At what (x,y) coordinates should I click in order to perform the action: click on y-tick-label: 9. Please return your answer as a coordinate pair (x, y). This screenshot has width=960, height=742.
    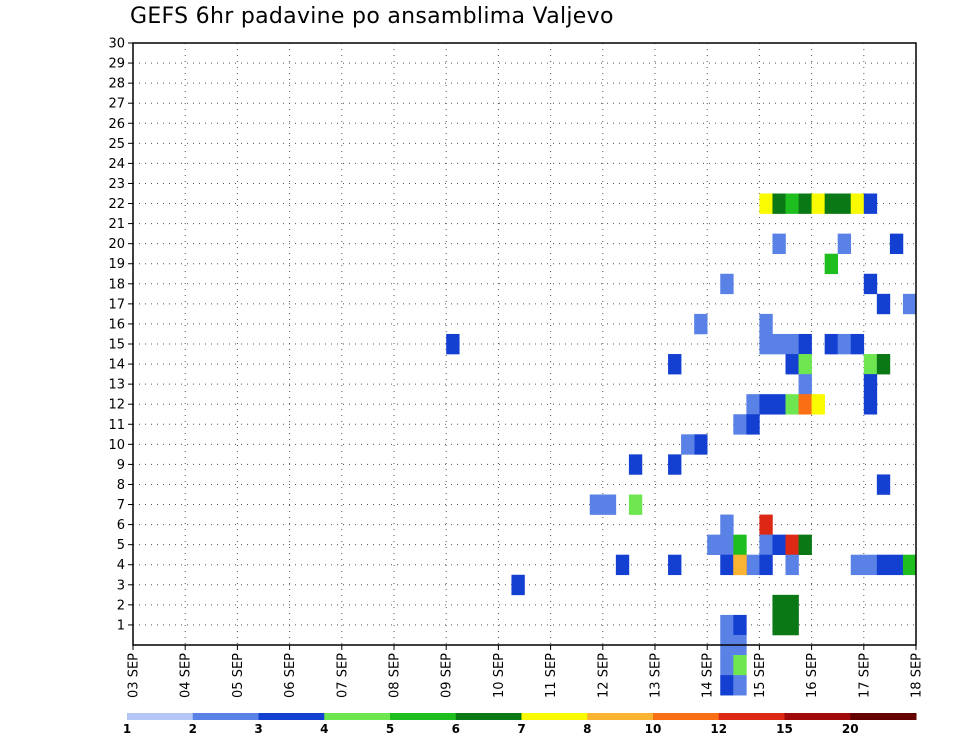
    Looking at the image, I should click on (121, 465).